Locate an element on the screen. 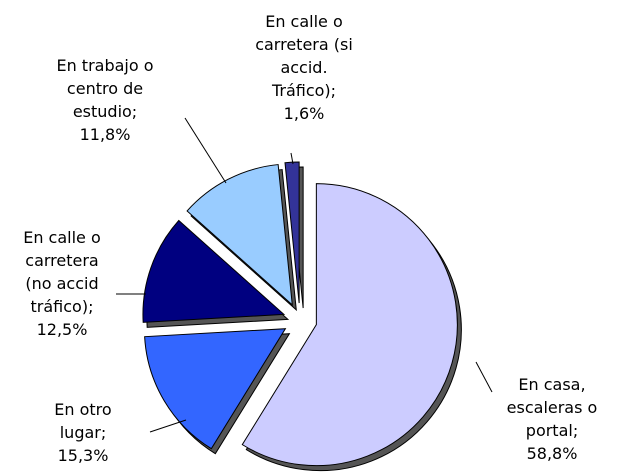 Image resolution: width=618 pixels, height=475 pixels. value-label: 58,8% is located at coordinates (552, 453).